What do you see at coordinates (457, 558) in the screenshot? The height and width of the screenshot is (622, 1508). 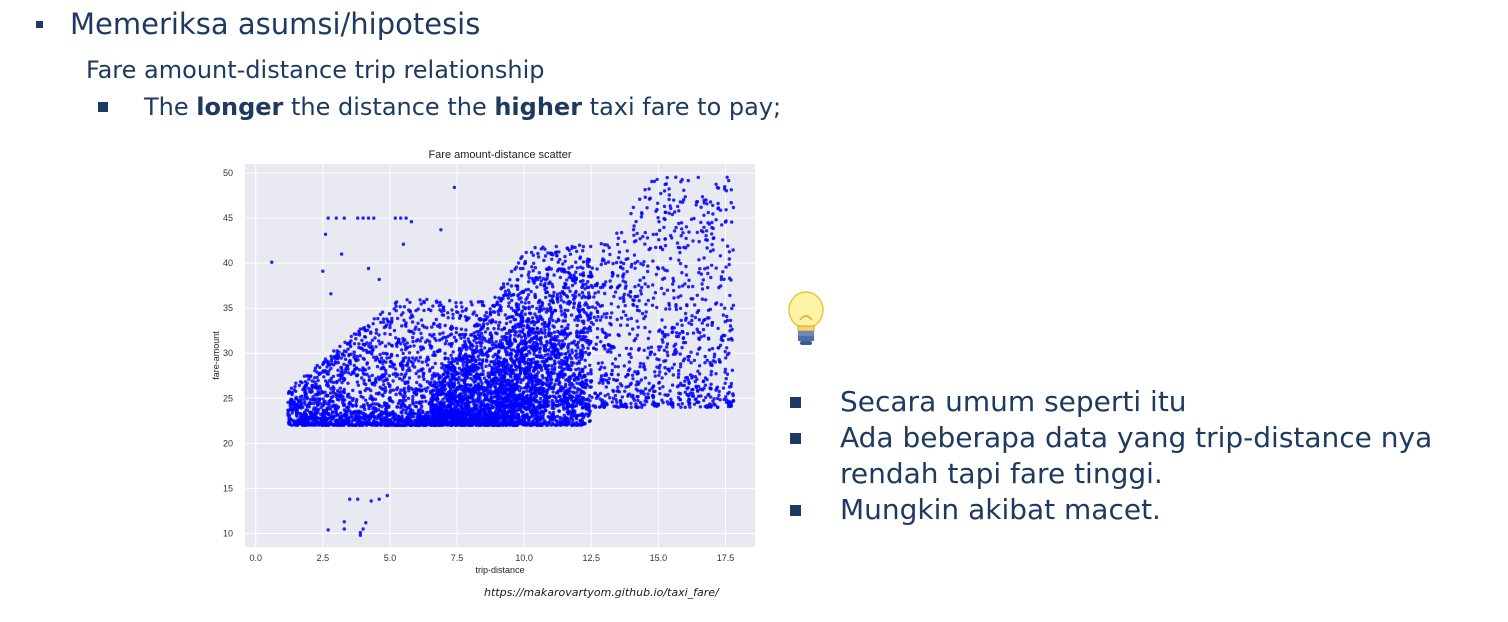 I see `x-tick-label: 7.5` at bounding box center [457, 558].